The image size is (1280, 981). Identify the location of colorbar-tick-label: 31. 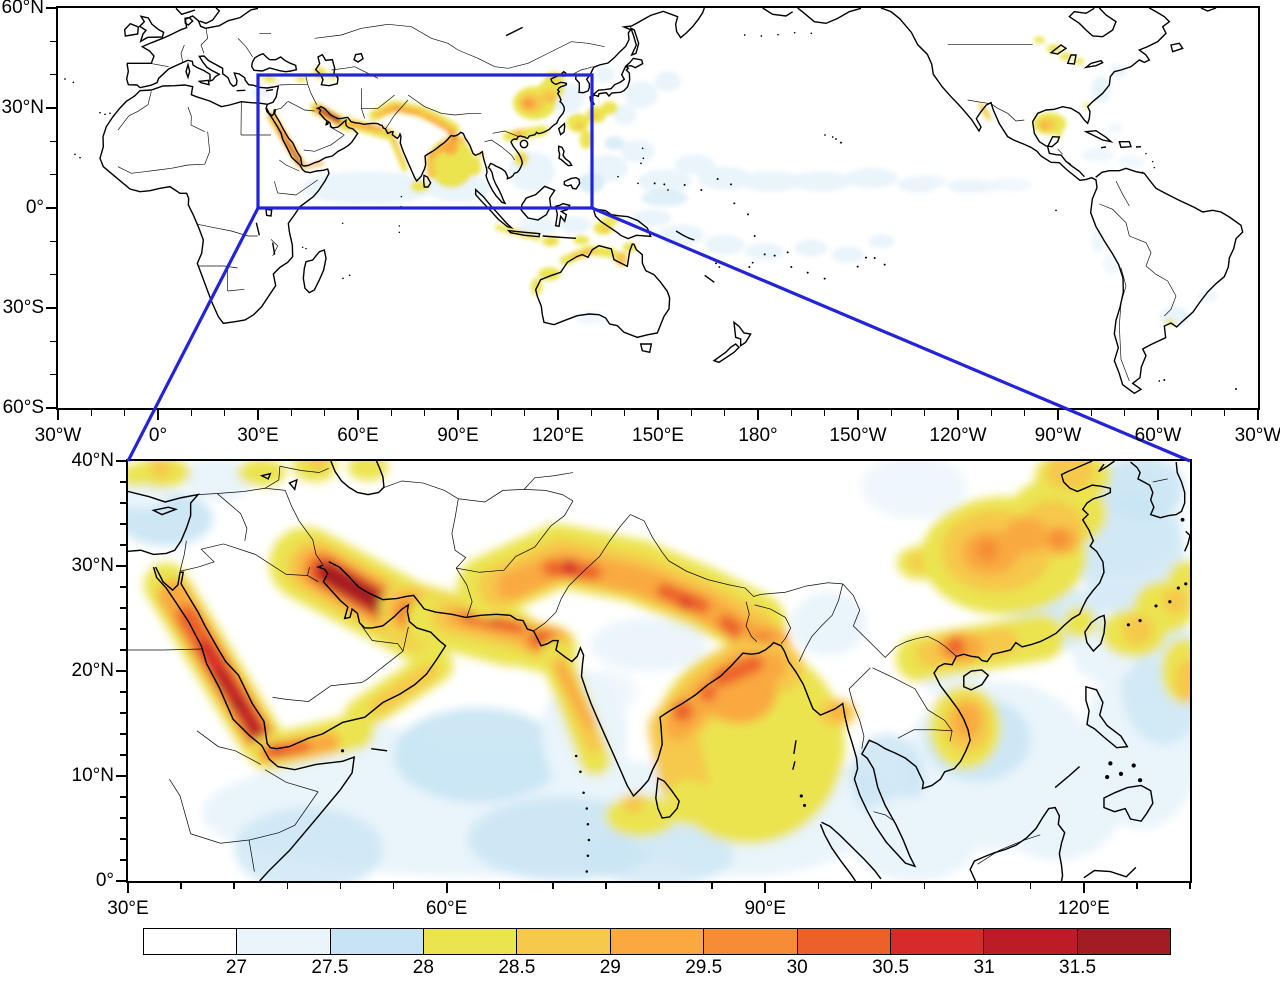
(984, 967).